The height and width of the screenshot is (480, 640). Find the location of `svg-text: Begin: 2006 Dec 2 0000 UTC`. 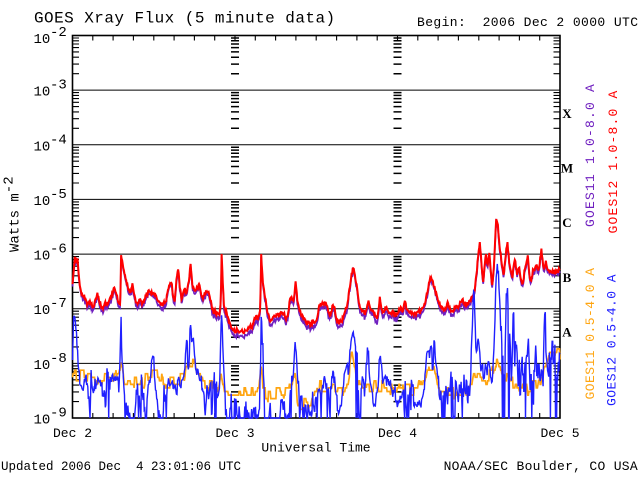

svg-text: Begin: 2006 Dec 2 0000 UTC is located at coordinates (527, 22).